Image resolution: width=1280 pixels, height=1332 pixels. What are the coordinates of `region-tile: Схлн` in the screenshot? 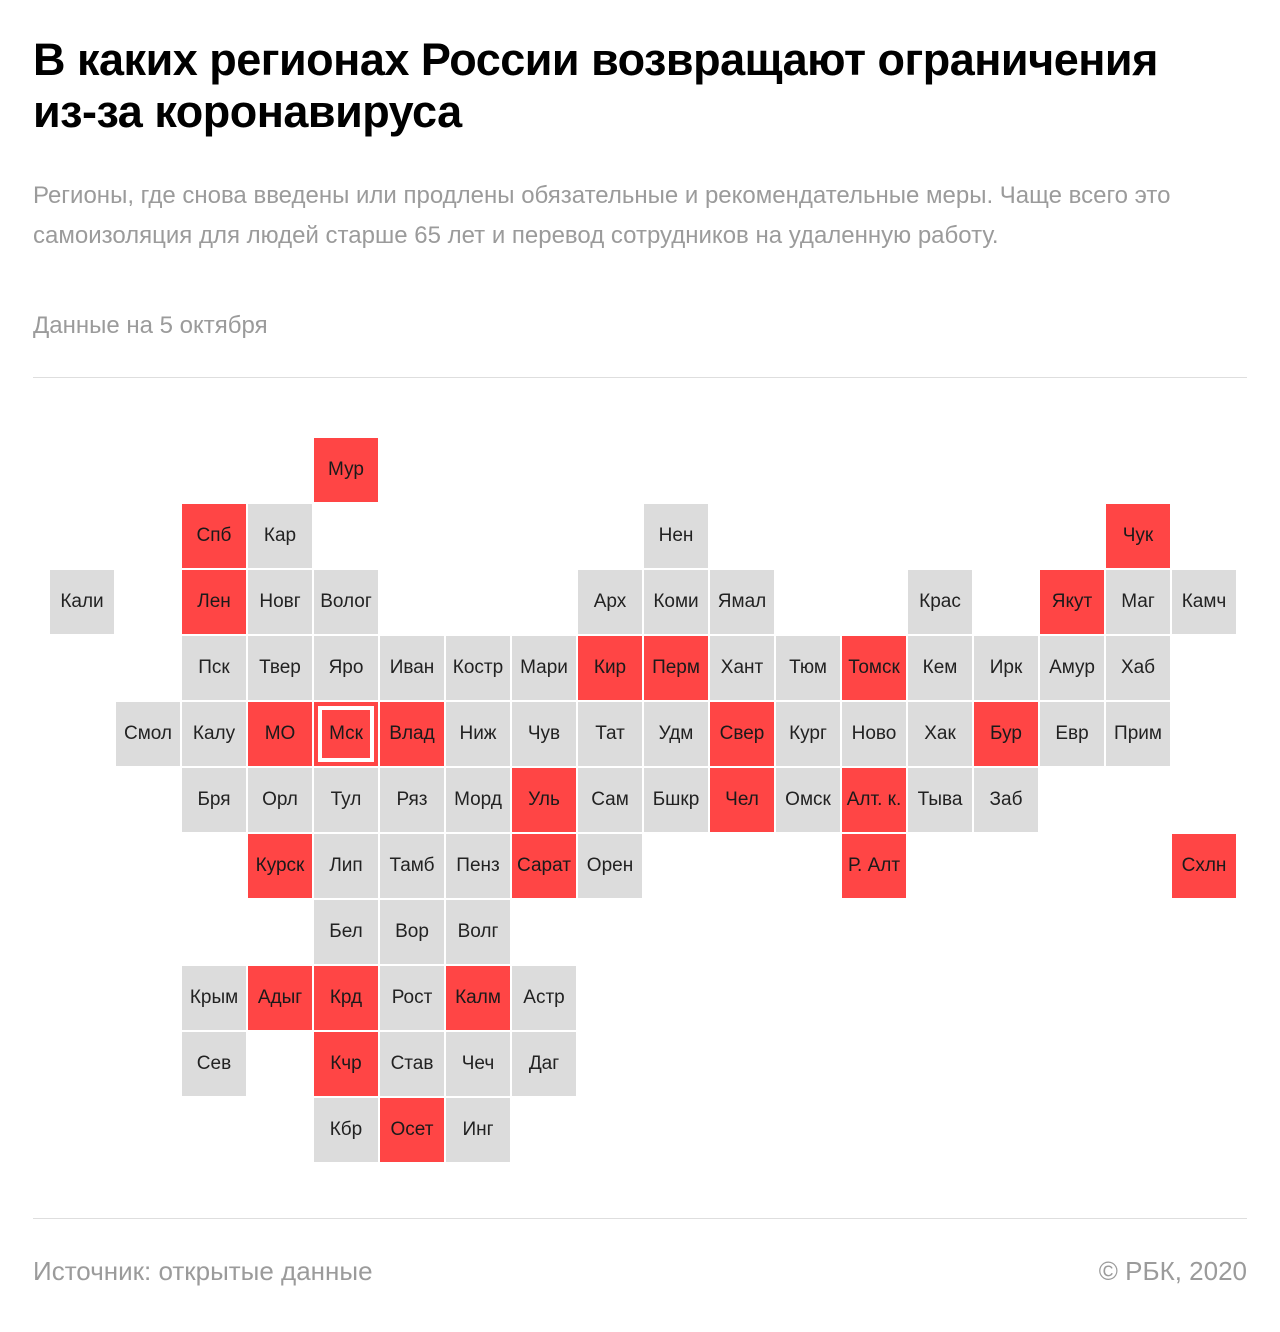 It's located at (1204, 866).